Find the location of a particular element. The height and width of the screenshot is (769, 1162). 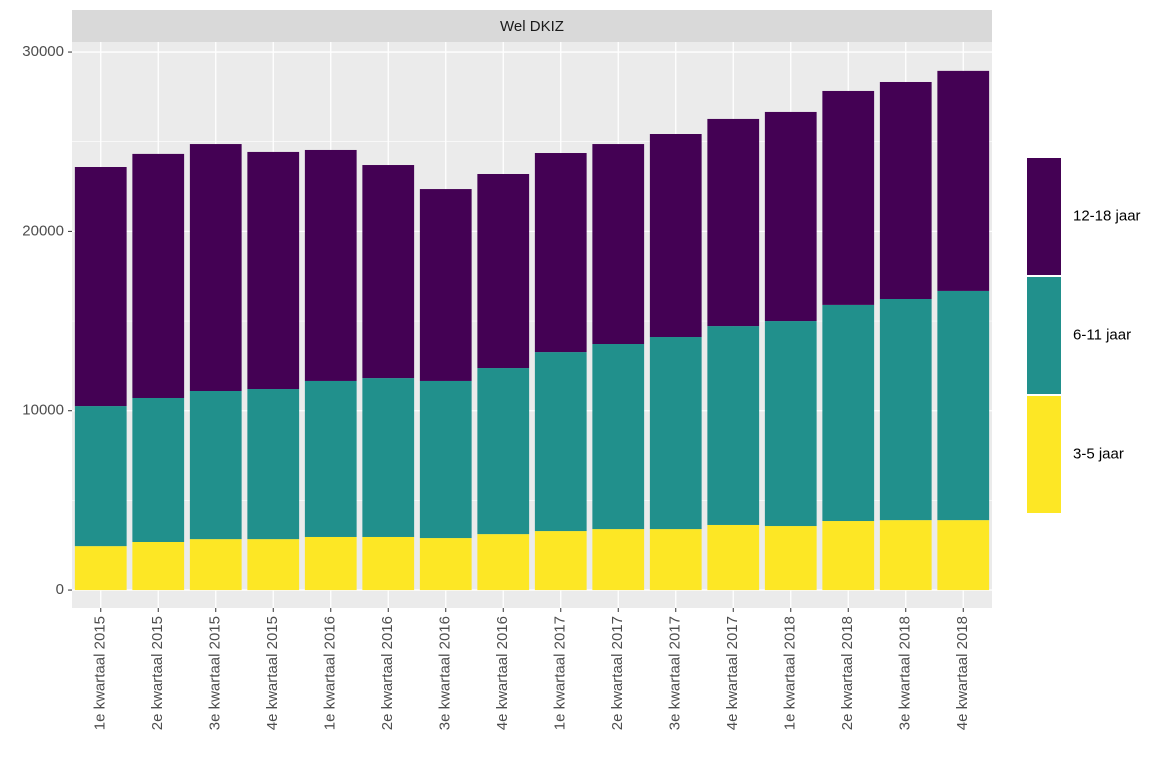

x-tick-label: 3e kwartaal 2017 is located at coordinates (675, 673).